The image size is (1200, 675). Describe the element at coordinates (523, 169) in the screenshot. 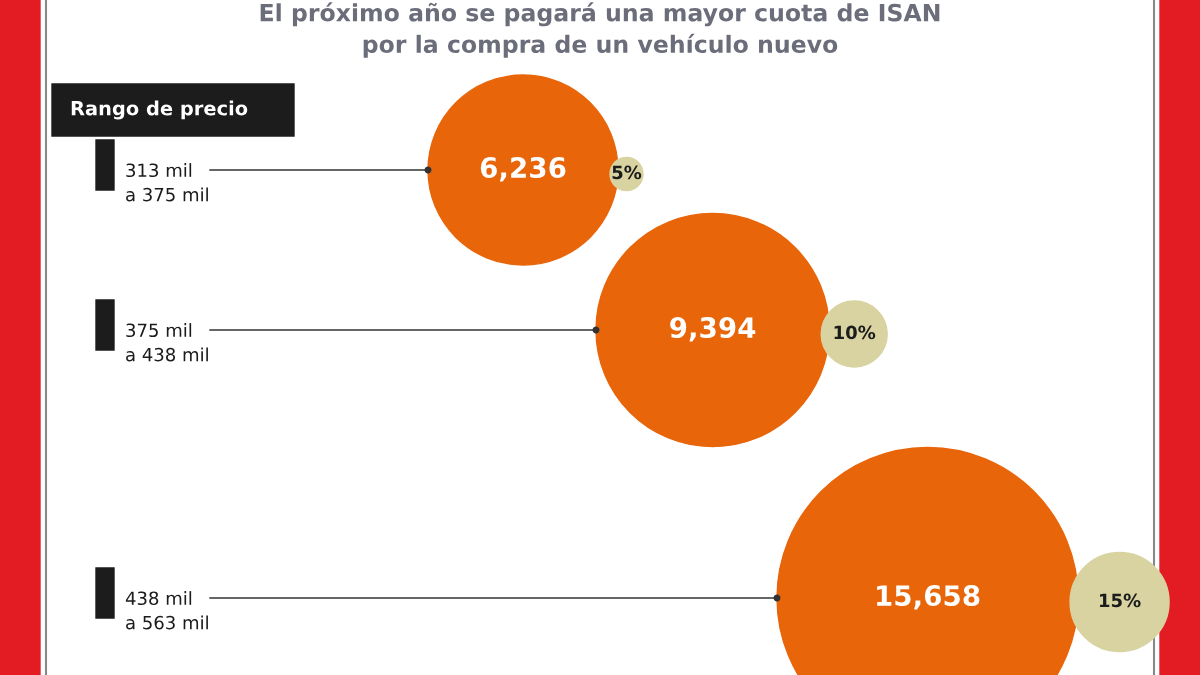

I see `data-label: 6,236` at that location.